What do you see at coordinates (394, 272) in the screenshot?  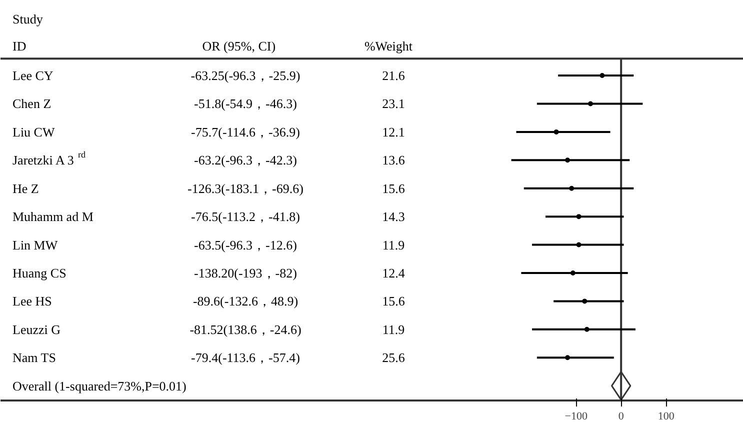 I see `annotation: 12.4` at bounding box center [394, 272].